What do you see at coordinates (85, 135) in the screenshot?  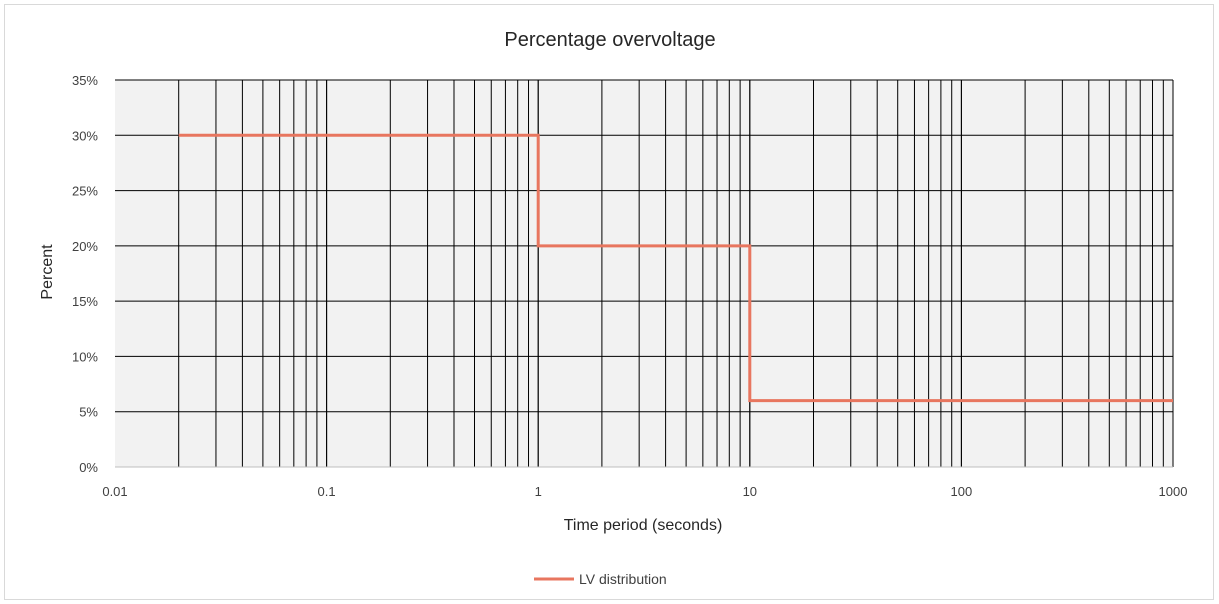 I see `y-tick-label: 30%` at bounding box center [85, 135].